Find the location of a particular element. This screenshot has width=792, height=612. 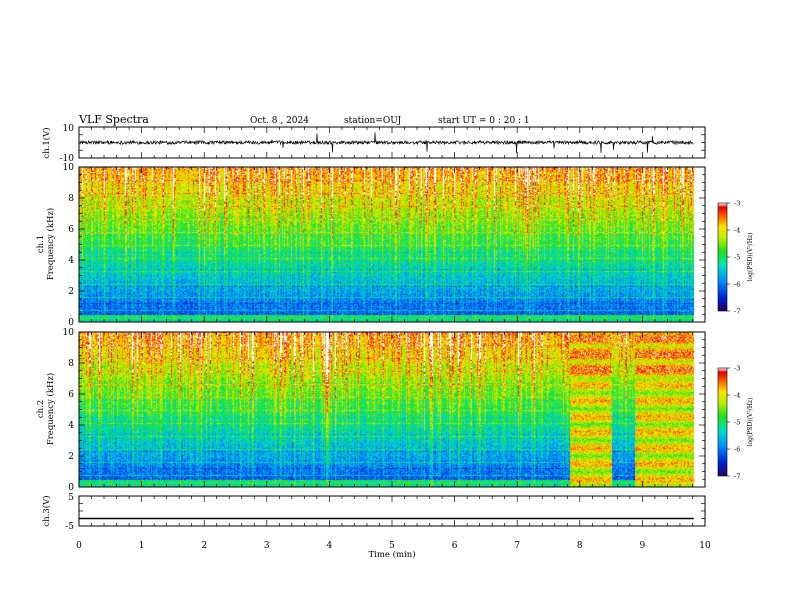

ch1-ytick-top: 10 is located at coordinates (69, 129).